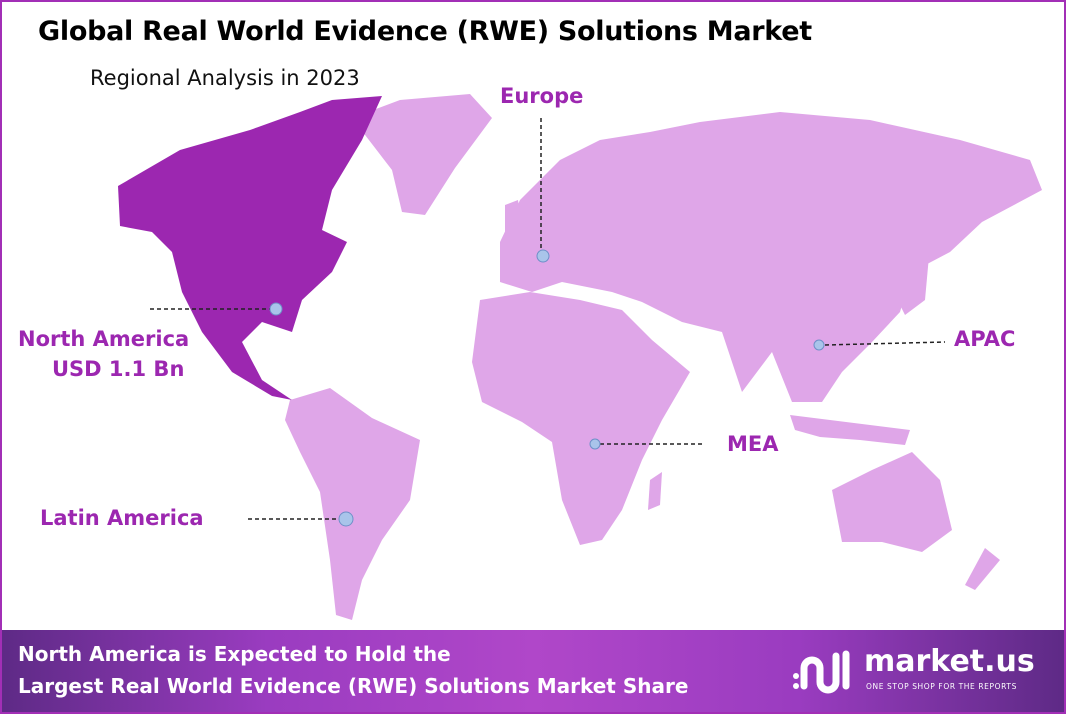  What do you see at coordinates (234, 654) in the screenshot?
I see `footer-line-1: North America is Expected to Hold the` at bounding box center [234, 654].